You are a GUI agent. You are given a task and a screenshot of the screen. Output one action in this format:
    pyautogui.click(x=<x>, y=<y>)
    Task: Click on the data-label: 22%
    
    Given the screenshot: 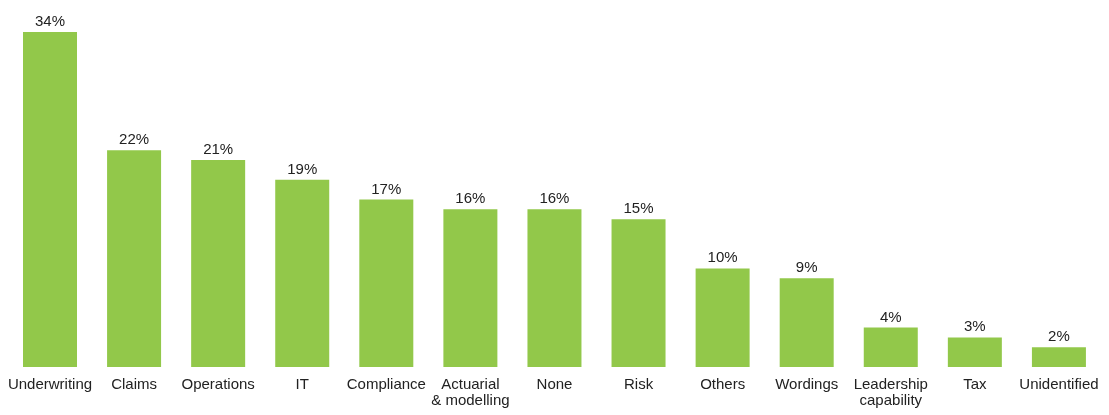 What is the action you would take?
    pyautogui.click(x=134, y=139)
    